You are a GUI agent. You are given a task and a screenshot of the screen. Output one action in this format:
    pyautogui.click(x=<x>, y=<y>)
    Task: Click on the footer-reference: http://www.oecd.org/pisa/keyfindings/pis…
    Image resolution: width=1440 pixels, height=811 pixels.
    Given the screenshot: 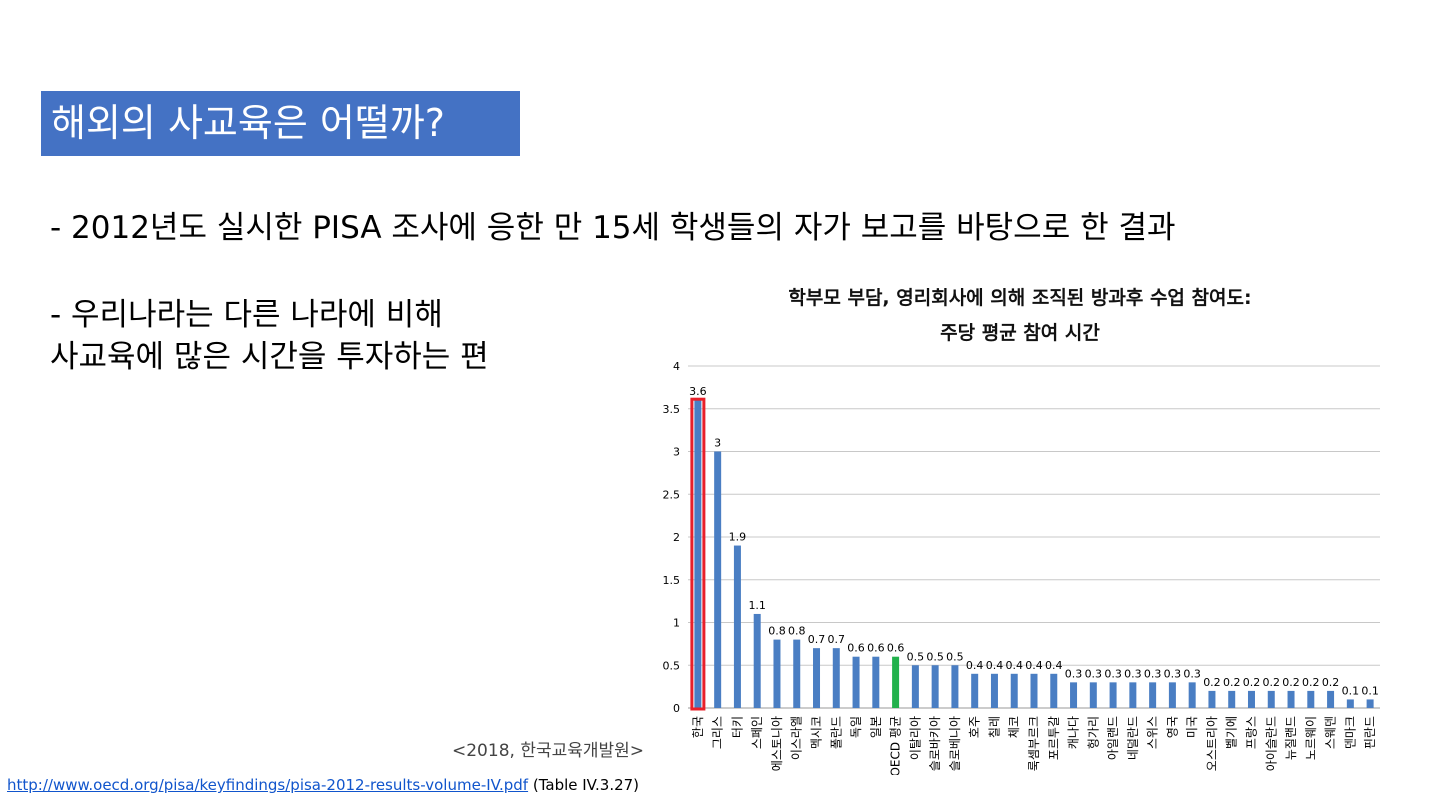 What is the action you would take?
    pyautogui.click(x=323, y=785)
    